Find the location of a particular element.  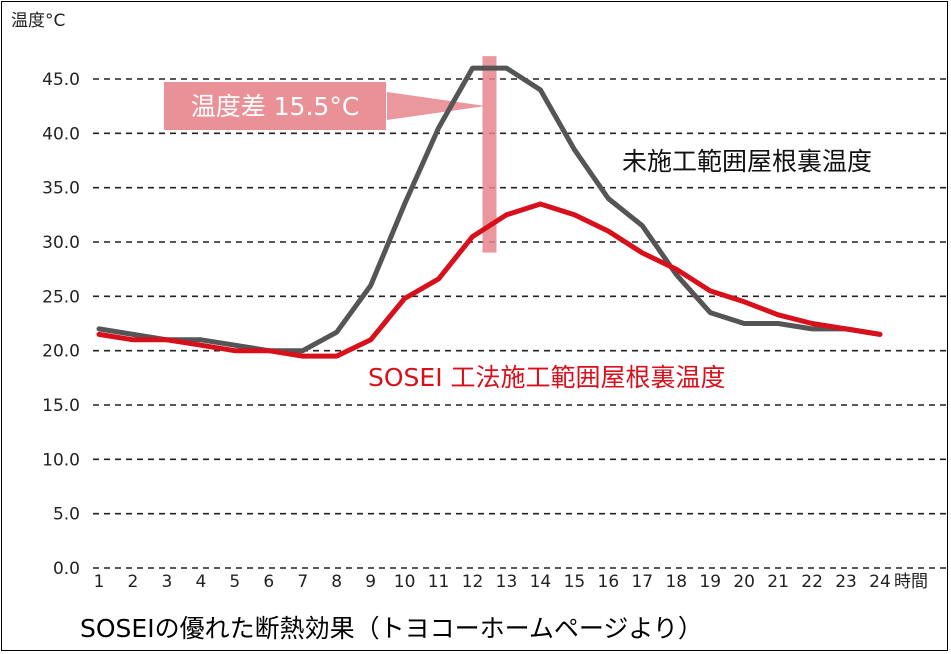

x-tick-label: 11 is located at coordinates (439, 582).